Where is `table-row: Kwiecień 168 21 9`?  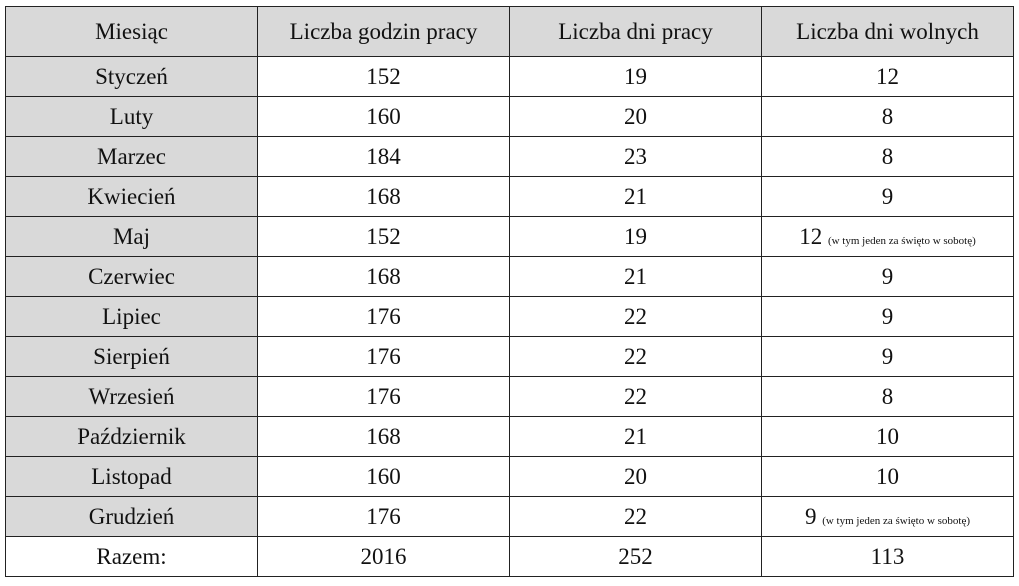 table-row: Kwiecień 168 21 9 is located at coordinates (509, 196).